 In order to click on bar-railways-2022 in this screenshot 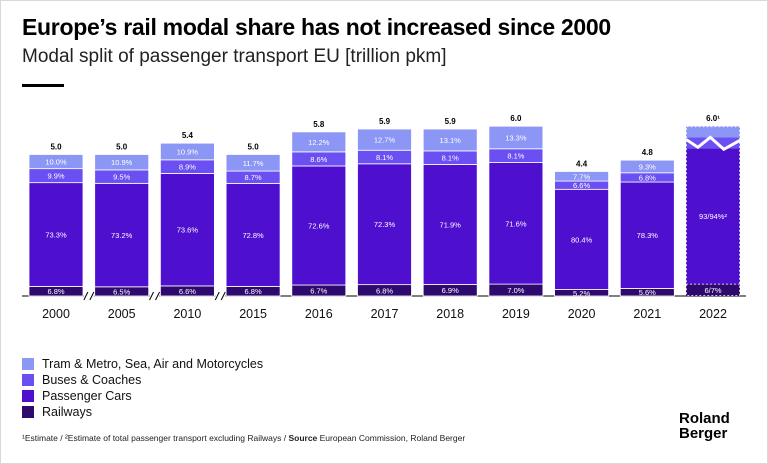, I will do `click(713, 290)`.